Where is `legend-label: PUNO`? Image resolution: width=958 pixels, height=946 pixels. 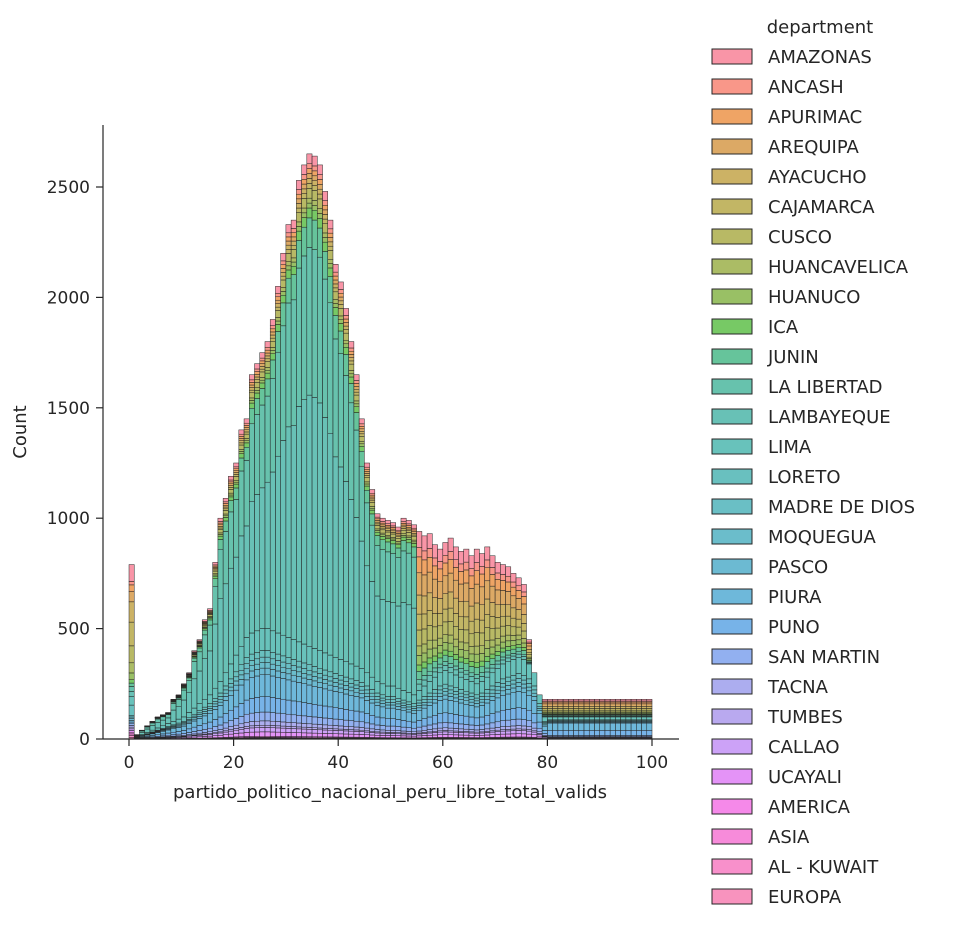 legend-label: PUNO is located at coordinates (794, 627).